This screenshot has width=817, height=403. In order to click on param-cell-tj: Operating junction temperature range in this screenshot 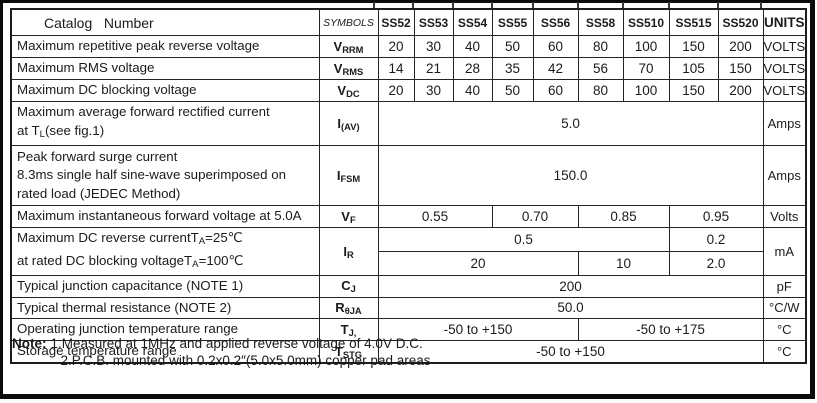, I will do `click(165, 329)`.